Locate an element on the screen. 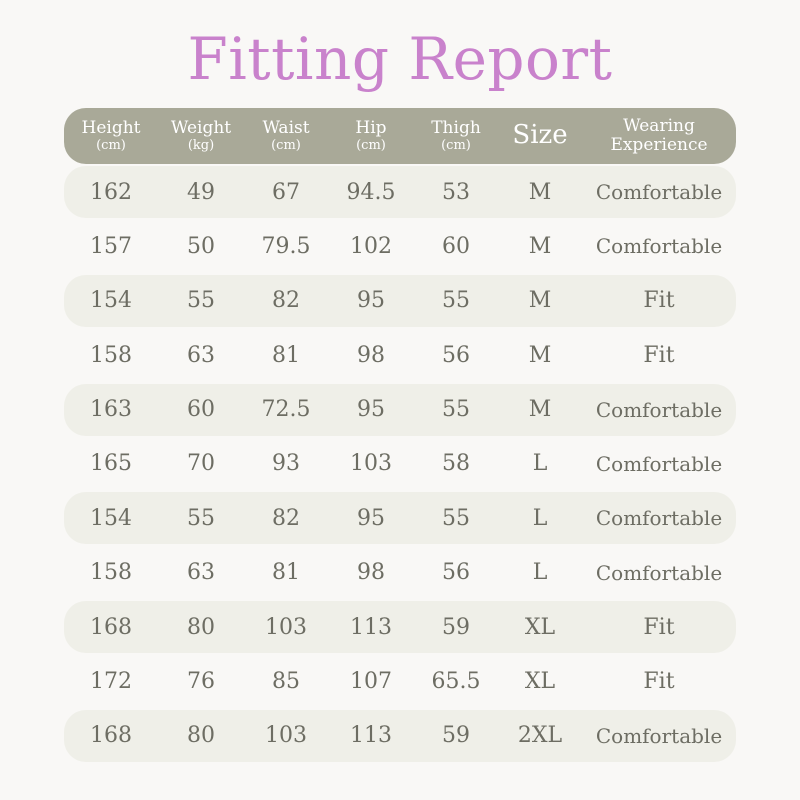 This screenshot has width=800, height=800. table-row: 162 49 67 94.5 53 M Comfortable is located at coordinates (400, 192).